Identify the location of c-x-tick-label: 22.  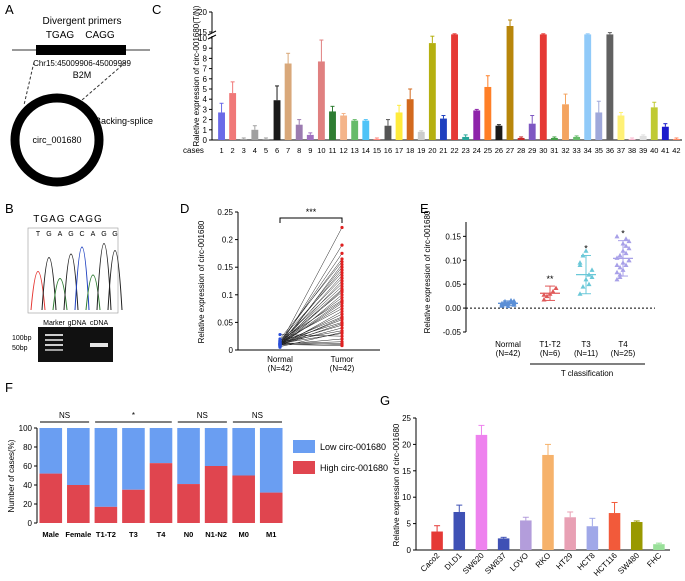
(454, 150).